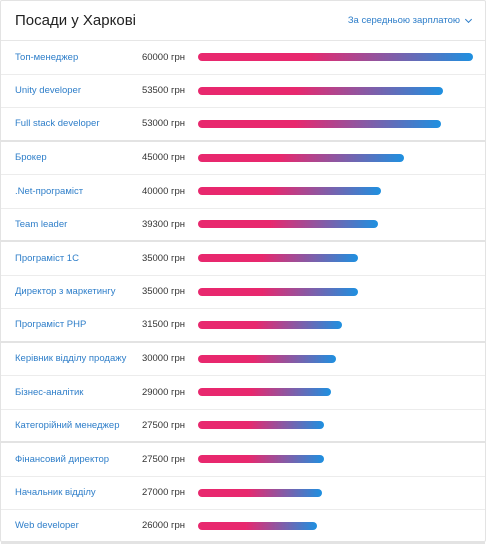 The image size is (488, 544). I want to click on position-link: Топ-менеджер, so click(47, 57).